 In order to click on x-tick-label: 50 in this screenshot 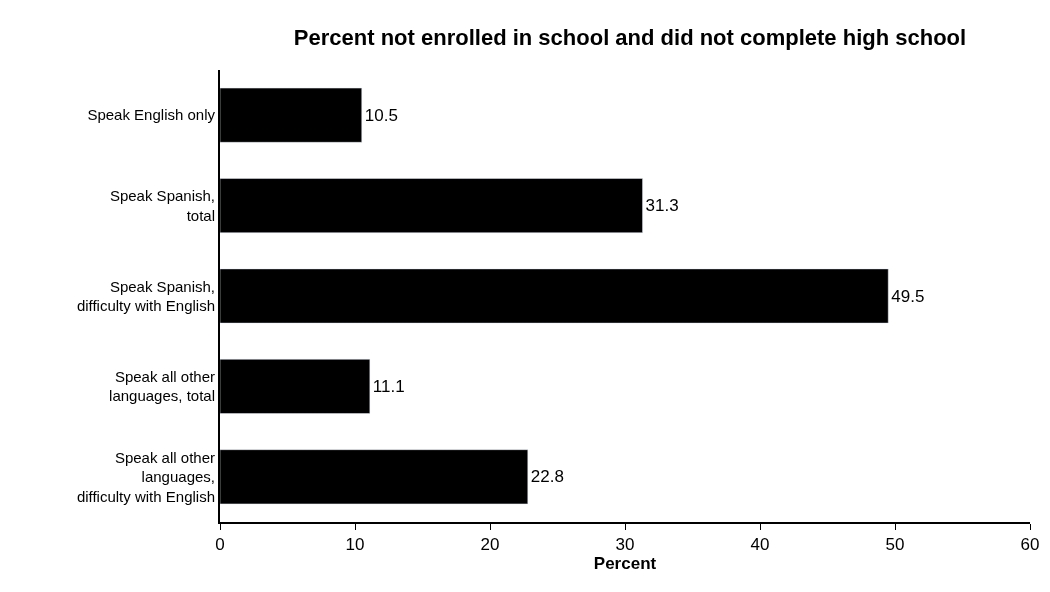, I will do `click(895, 545)`.